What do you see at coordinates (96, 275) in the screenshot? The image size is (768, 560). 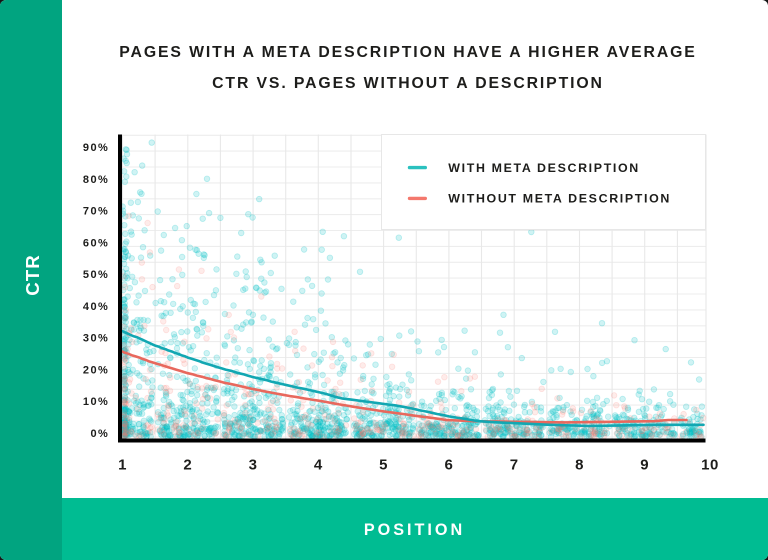 I see `svg-text: 50%` at bounding box center [96, 275].